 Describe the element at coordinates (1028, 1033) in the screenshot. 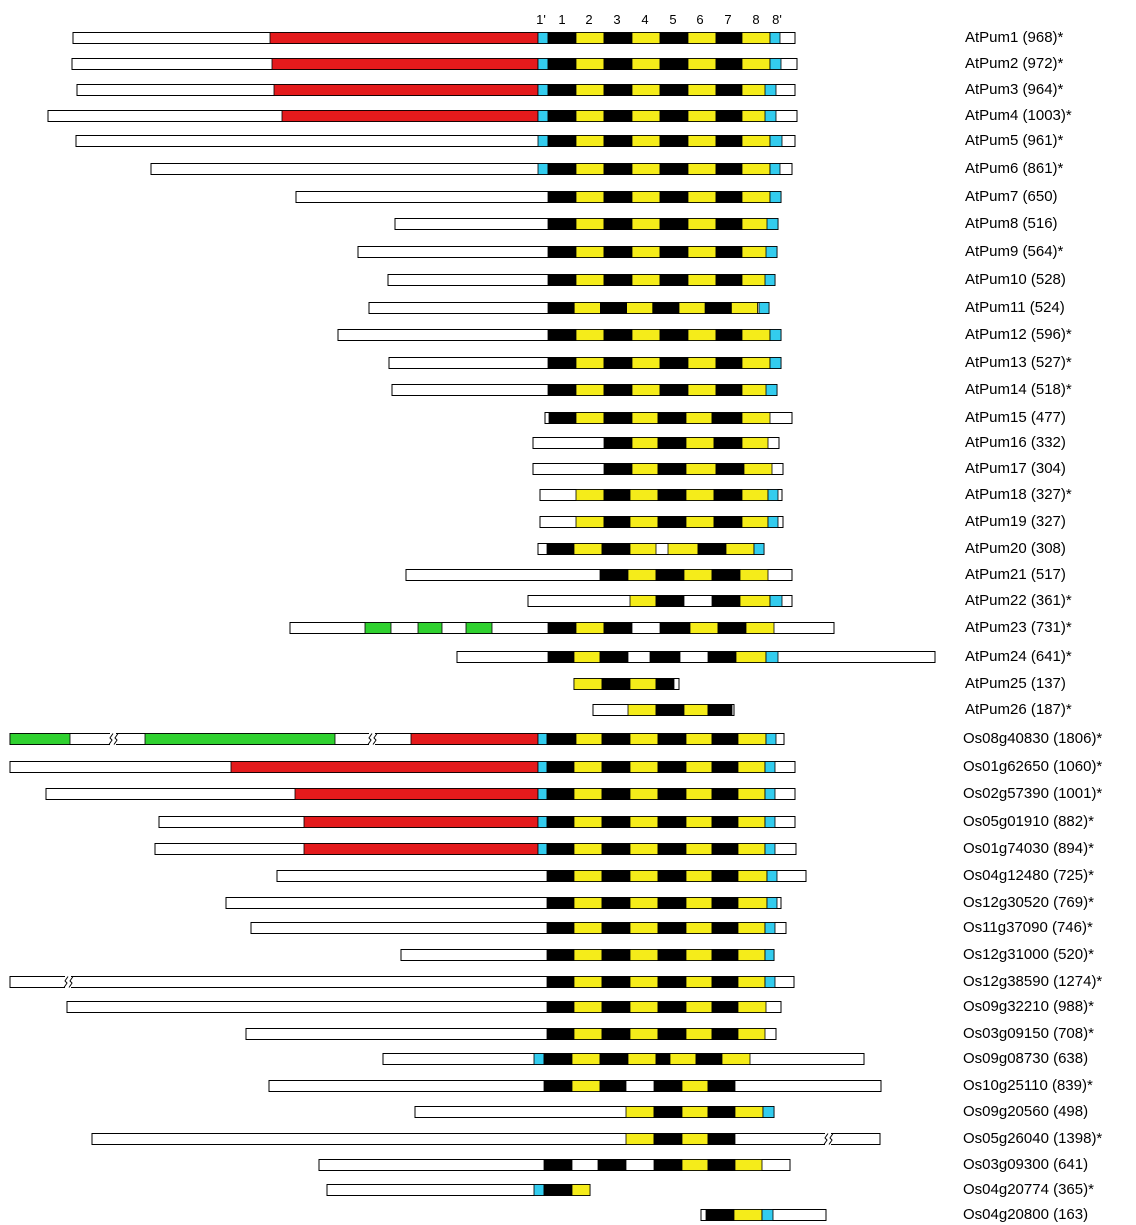

I see `protein-label: Os03g09150 (708)*` at that location.